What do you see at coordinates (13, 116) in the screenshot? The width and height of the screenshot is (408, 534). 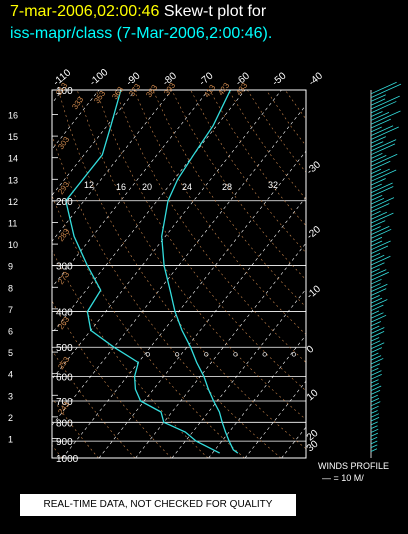 I see `height-tick-label: 16` at bounding box center [13, 116].